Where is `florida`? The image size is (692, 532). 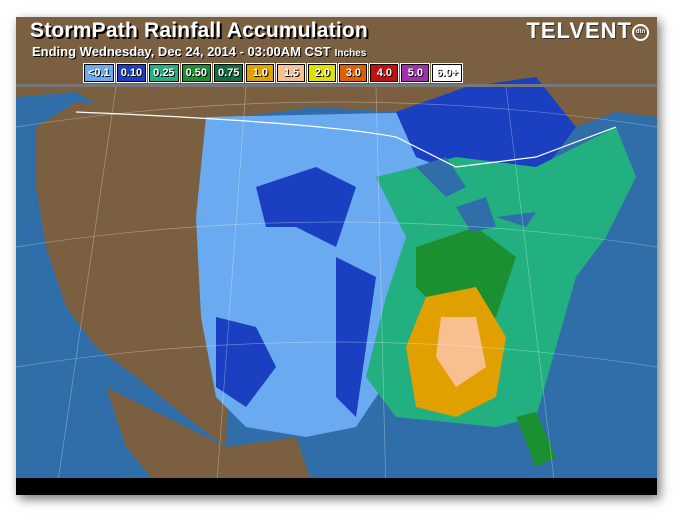
florida is located at coordinates (536, 439).